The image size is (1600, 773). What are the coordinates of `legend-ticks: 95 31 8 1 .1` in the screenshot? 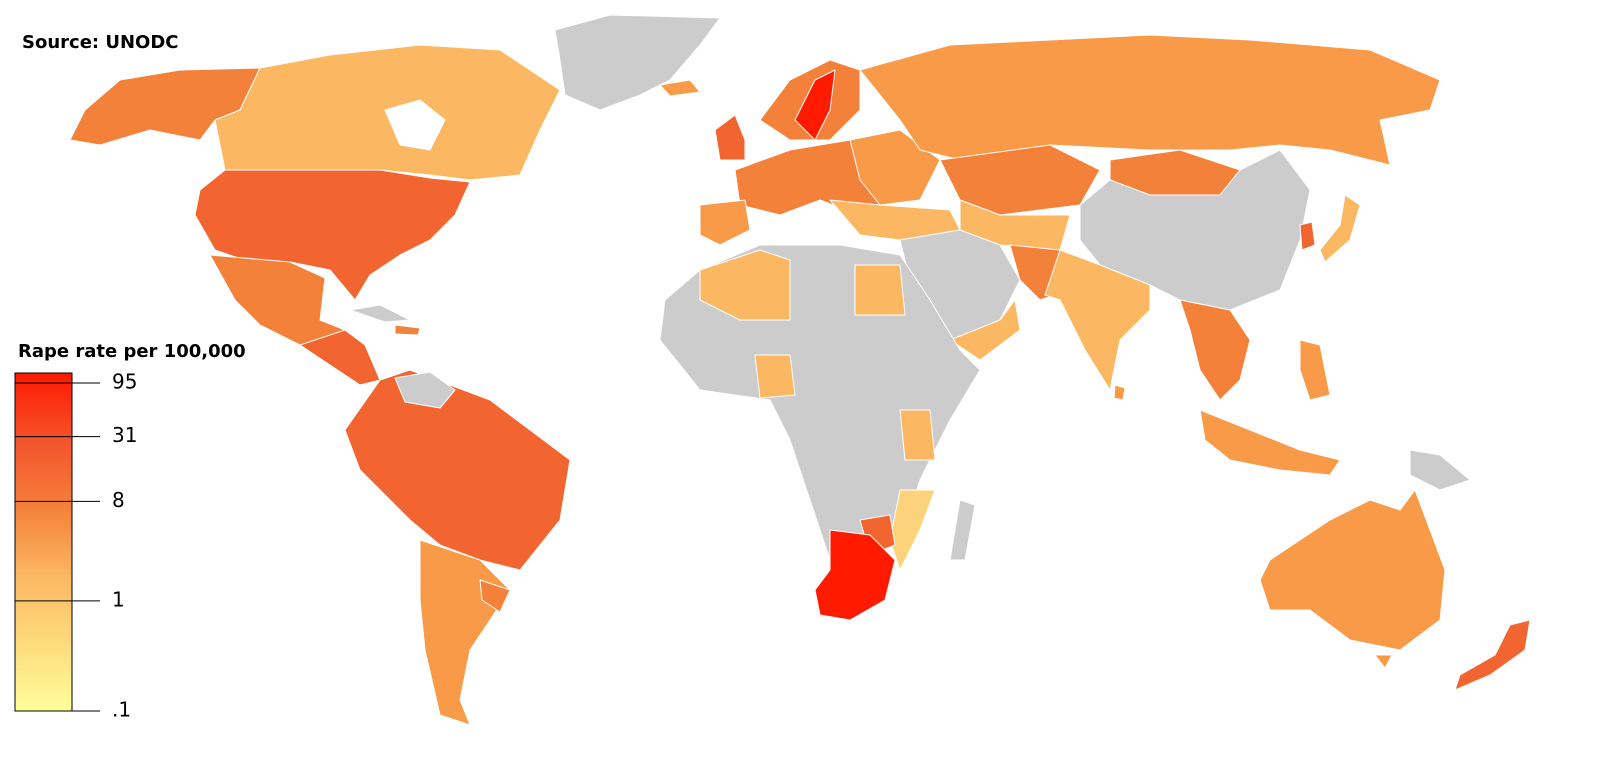 It's located at (76, 546).